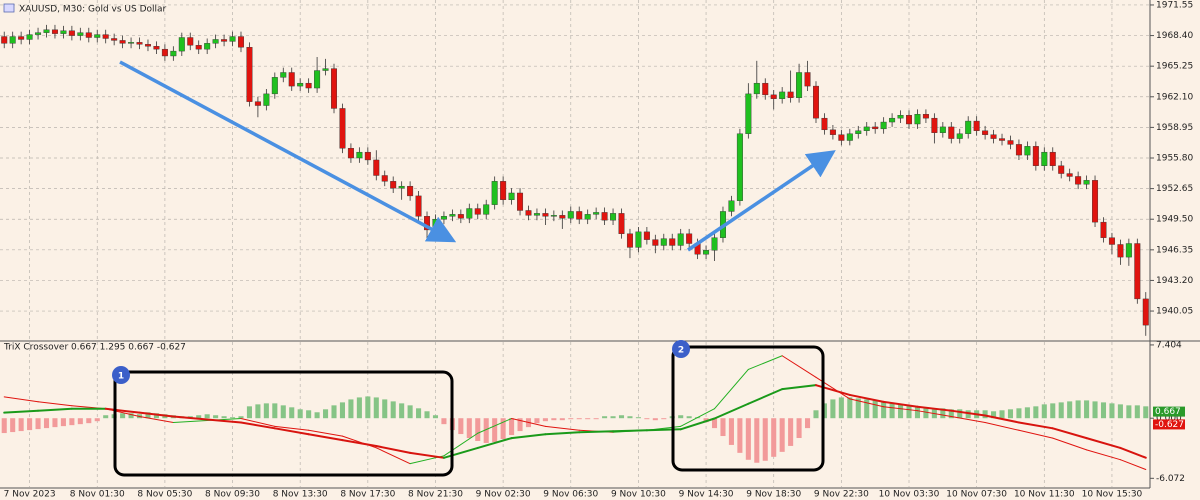 This screenshot has width=1200, height=500. I want to click on x-tick-label: 8 Nov 09:30, so click(232, 495).